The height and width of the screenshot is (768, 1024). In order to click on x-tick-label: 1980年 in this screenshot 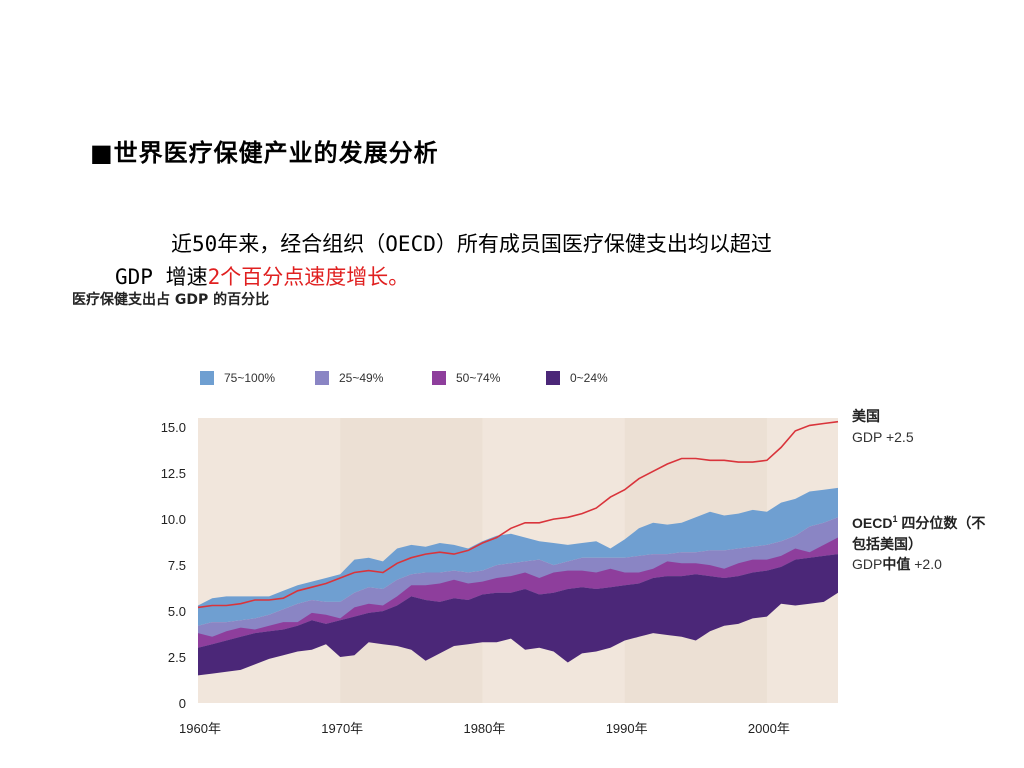, I will do `click(484, 728)`.